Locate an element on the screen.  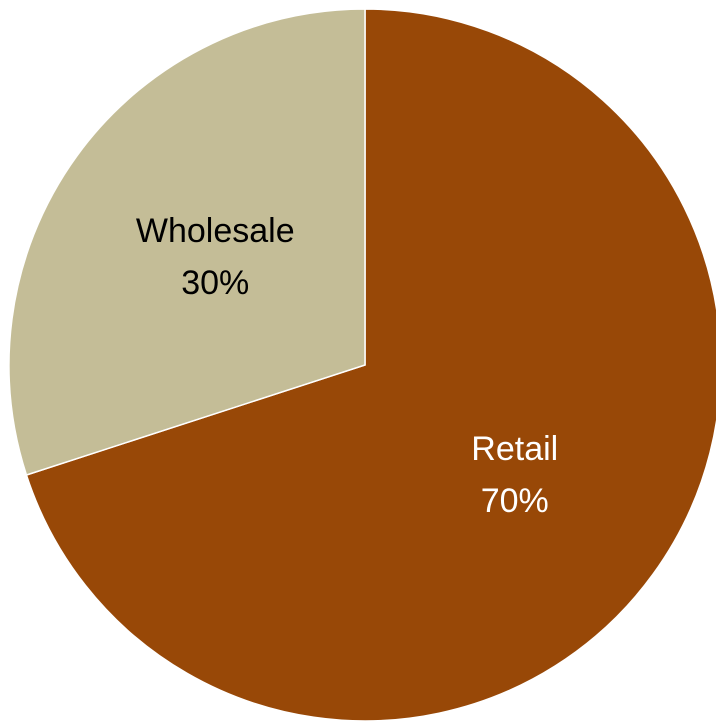
slice-value-wholesale: 30% is located at coordinates (215, 283).